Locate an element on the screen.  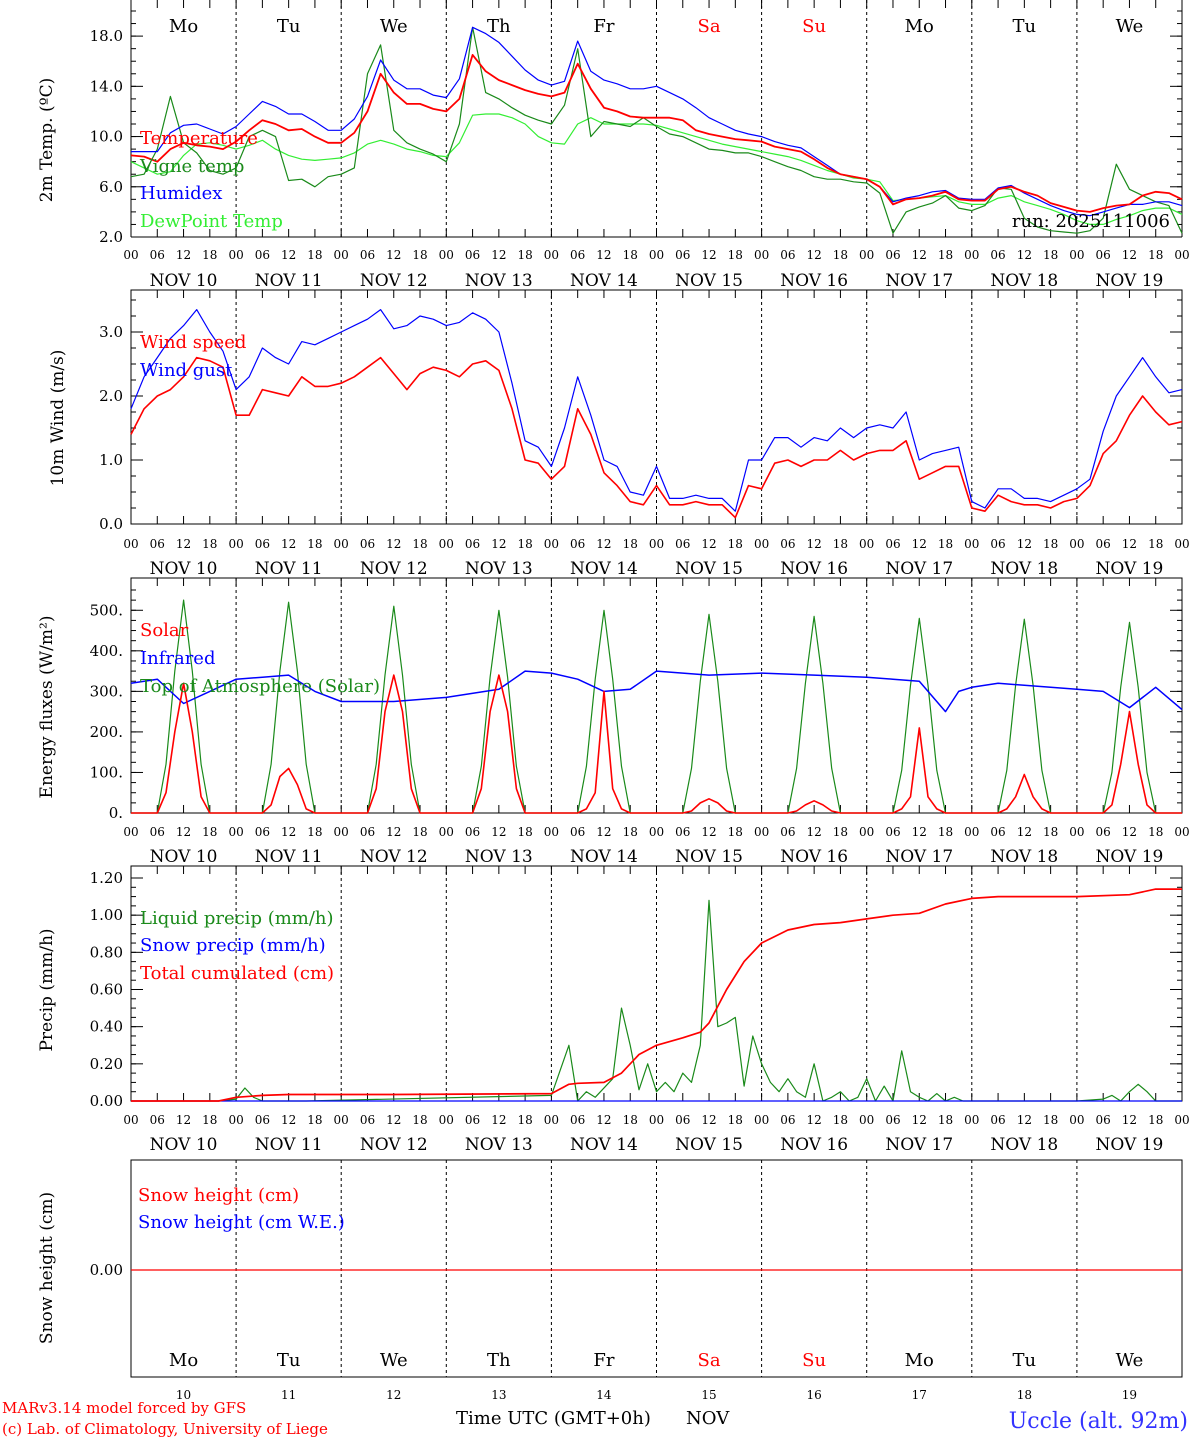
legend-wind-speed: Wind speed is located at coordinates (193, 342).